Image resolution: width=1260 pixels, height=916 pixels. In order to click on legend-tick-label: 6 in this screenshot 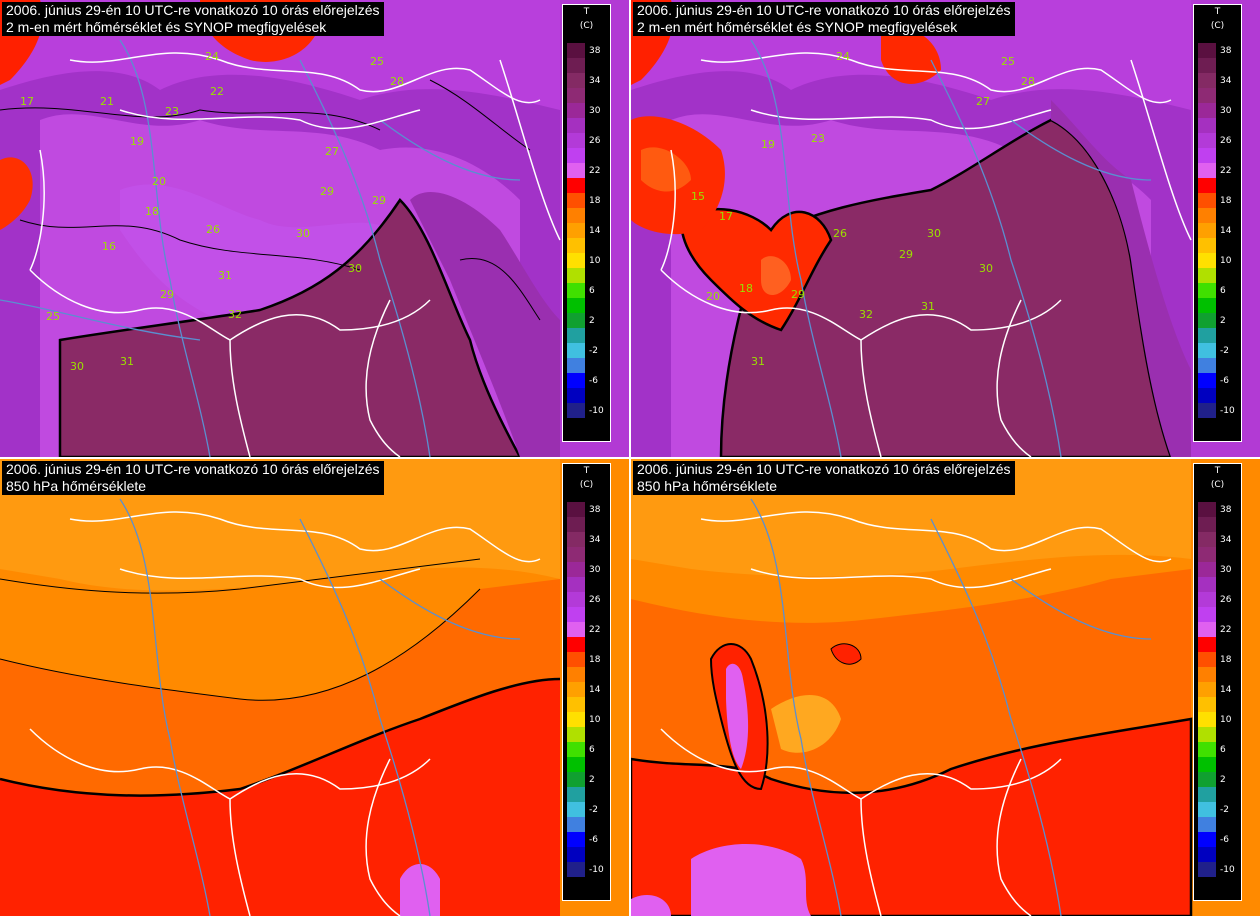, I will do `click(1223, 750)`.